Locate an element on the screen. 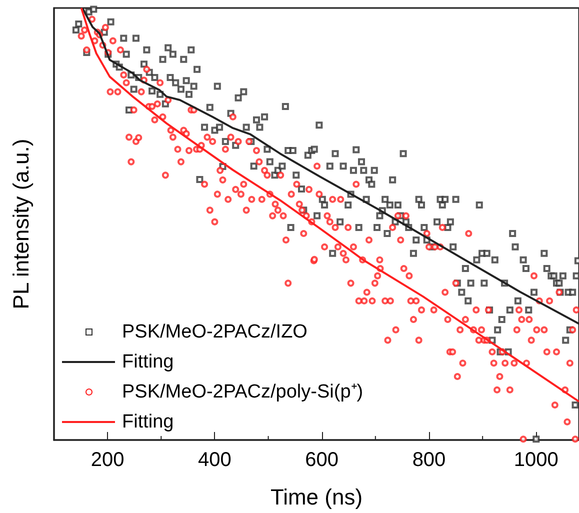 This screenshot has width=579, height=513. x-tick-label: 400 is located at coordinates (215, 460).